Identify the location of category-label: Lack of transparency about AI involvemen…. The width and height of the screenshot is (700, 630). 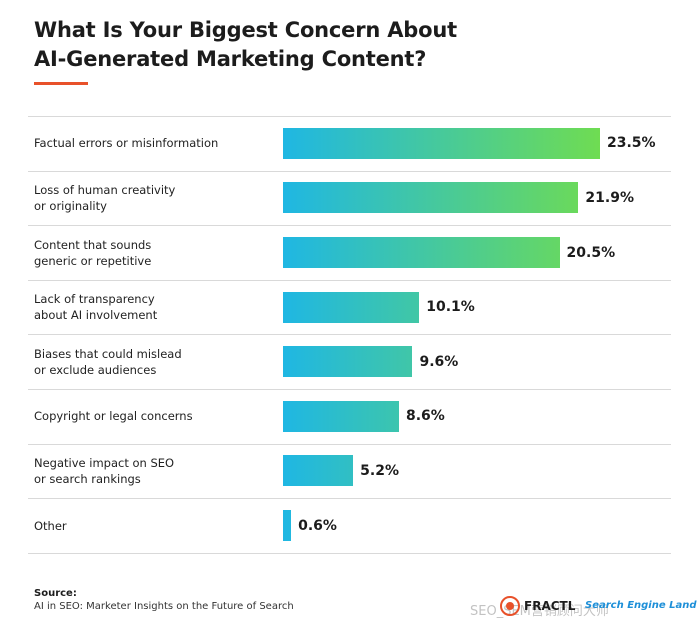
(96, 307).